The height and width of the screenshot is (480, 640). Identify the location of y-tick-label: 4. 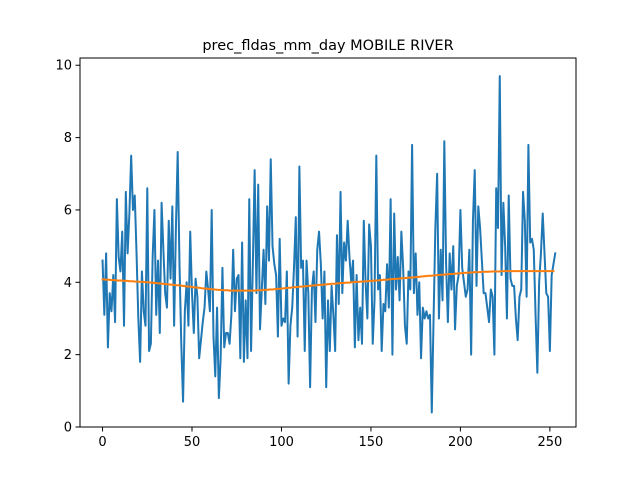
(68, 283).